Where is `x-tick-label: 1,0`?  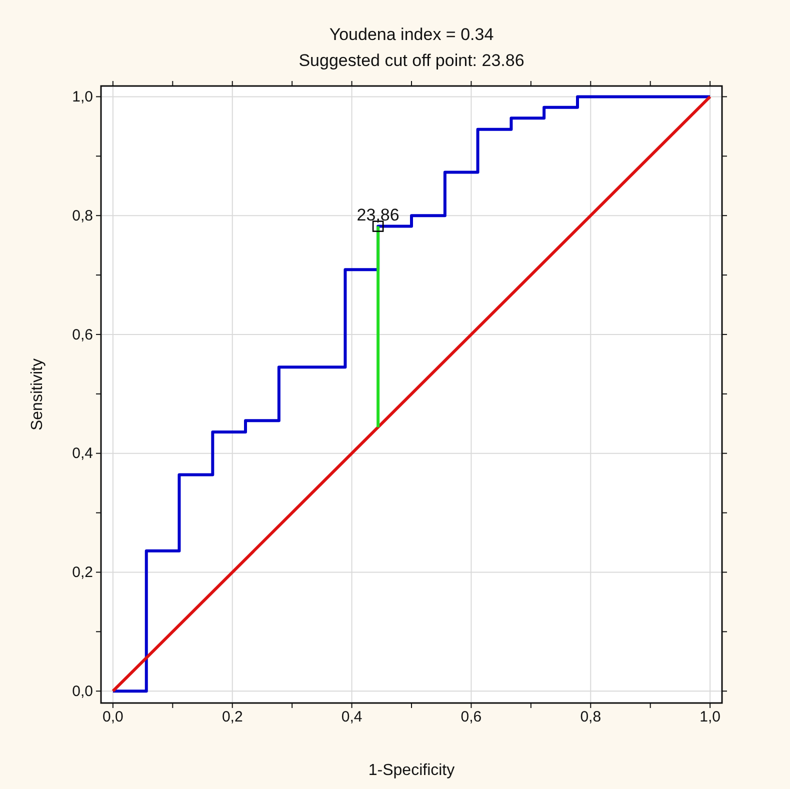
x-tick-label: 1,0 is located at coordinates (710, 717).